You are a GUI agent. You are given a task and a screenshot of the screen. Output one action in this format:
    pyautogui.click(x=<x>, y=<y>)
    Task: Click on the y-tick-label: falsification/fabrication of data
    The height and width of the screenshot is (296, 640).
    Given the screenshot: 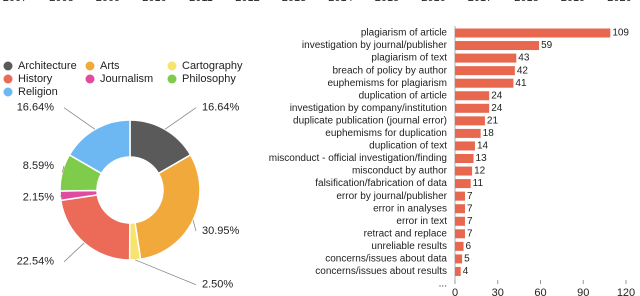 What is the action you would take?
    pyautogui.click(x=381, y=183)
    